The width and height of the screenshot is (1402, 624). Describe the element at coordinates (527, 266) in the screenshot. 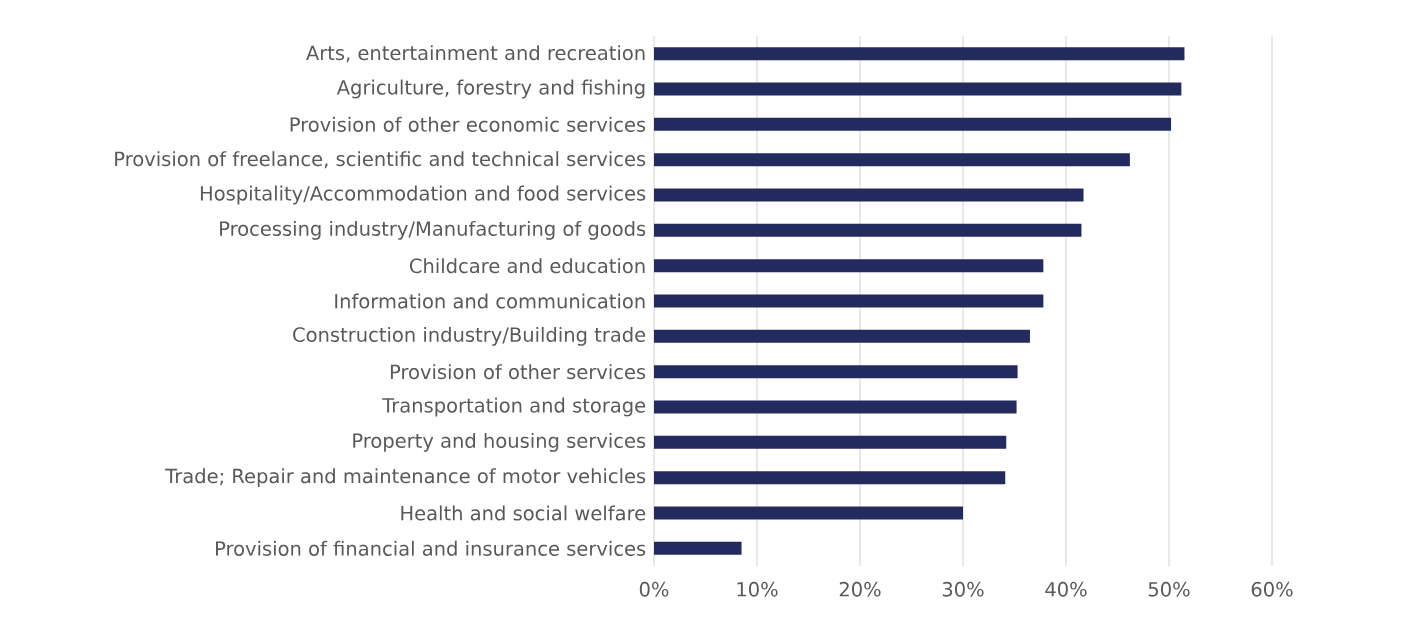

I see `y-tick-label: Childcare and education` at that location.